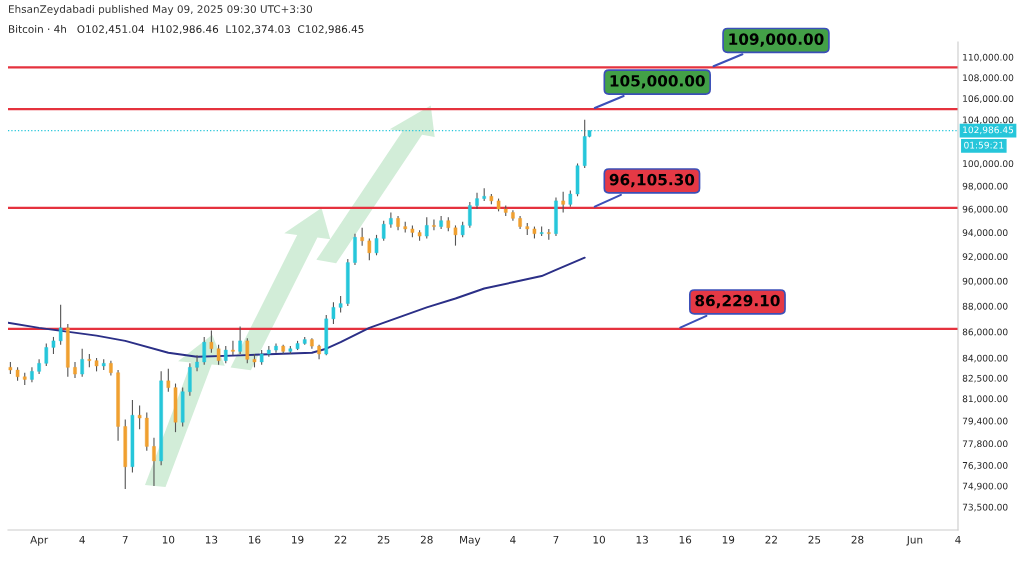 The image size is (1024, 576). Describe the element at coordinates (652, 180) in the screenshot. I see `ref-line-label: 96,105.30` at that location.